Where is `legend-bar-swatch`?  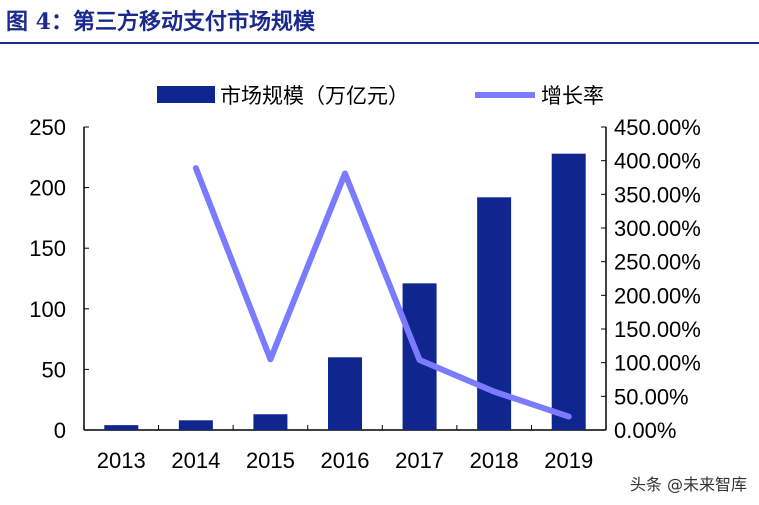
legend-bar-swatch is located at coordinates (186, 94).